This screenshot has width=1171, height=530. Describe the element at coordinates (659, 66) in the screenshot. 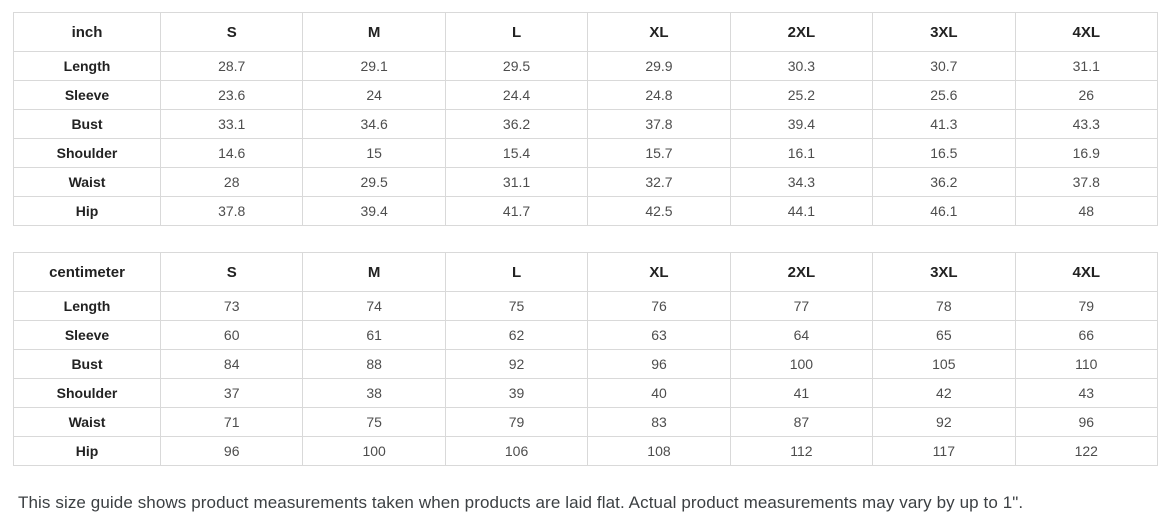

I see `measurement-value: 29.9` at that location.